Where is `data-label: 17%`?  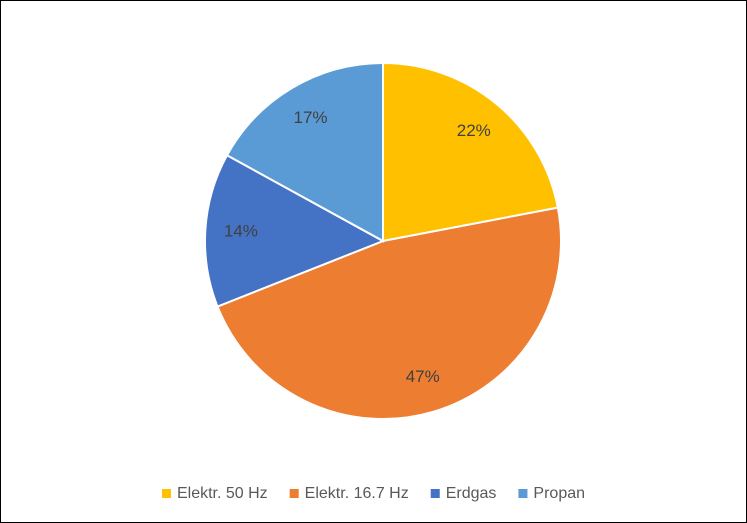 data-label: 17% is located at coordinates (310, 117).